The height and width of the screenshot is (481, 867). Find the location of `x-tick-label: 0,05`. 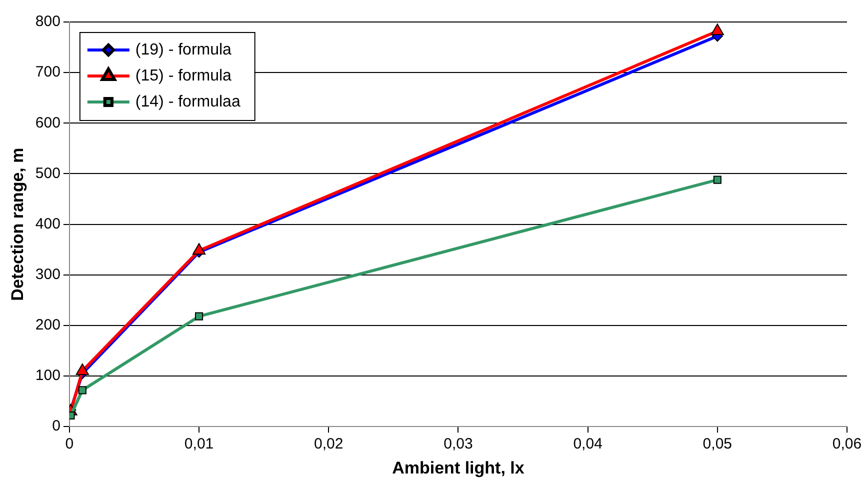

x-tick-label: 0,05 is located at coordinates (717, 444).